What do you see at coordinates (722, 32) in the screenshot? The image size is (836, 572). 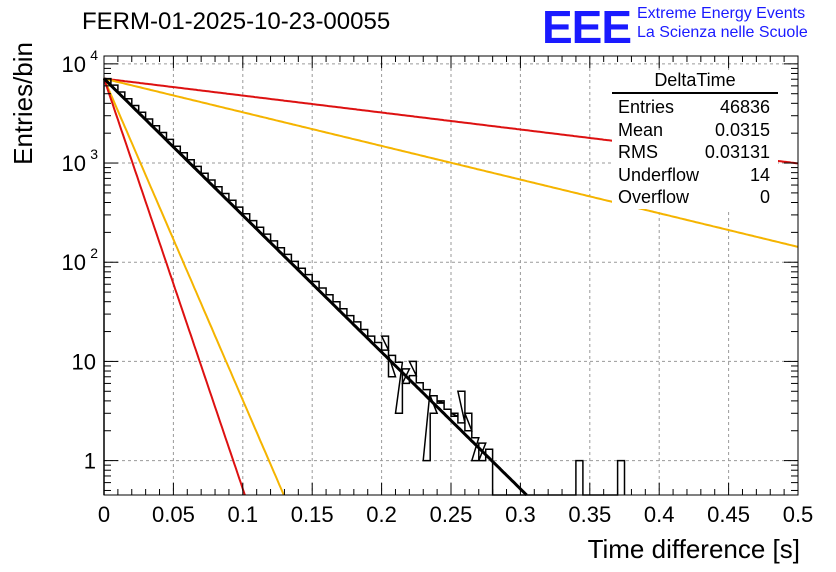 I see `logo-line-2: La Scienza nelle Scuole` at bounding box center [722, 32].